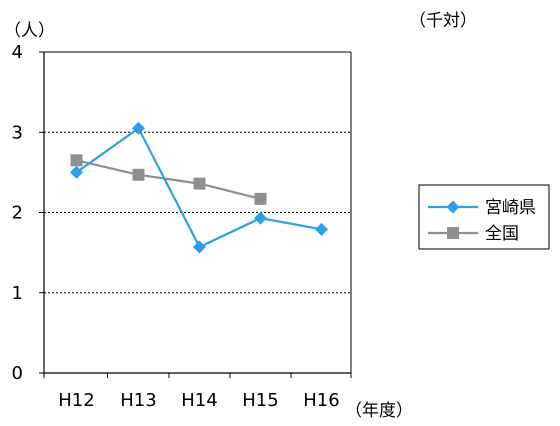 The width and height of the screenshot is (560, 426). I want to click on y-axis-unit-label: （人）, so click(29, 31).